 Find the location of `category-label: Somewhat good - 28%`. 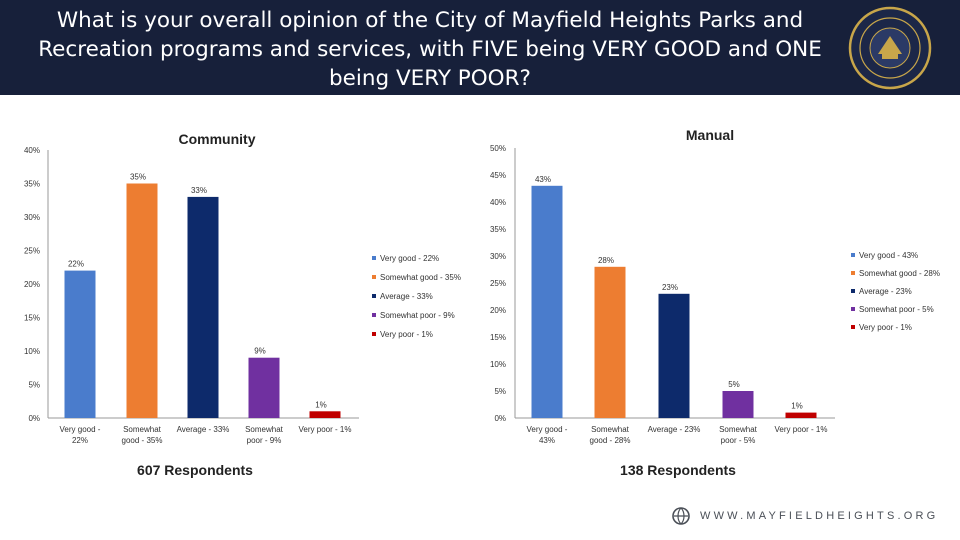

category-label: Somewhat good - 28% is located at coordinates (610, 435).